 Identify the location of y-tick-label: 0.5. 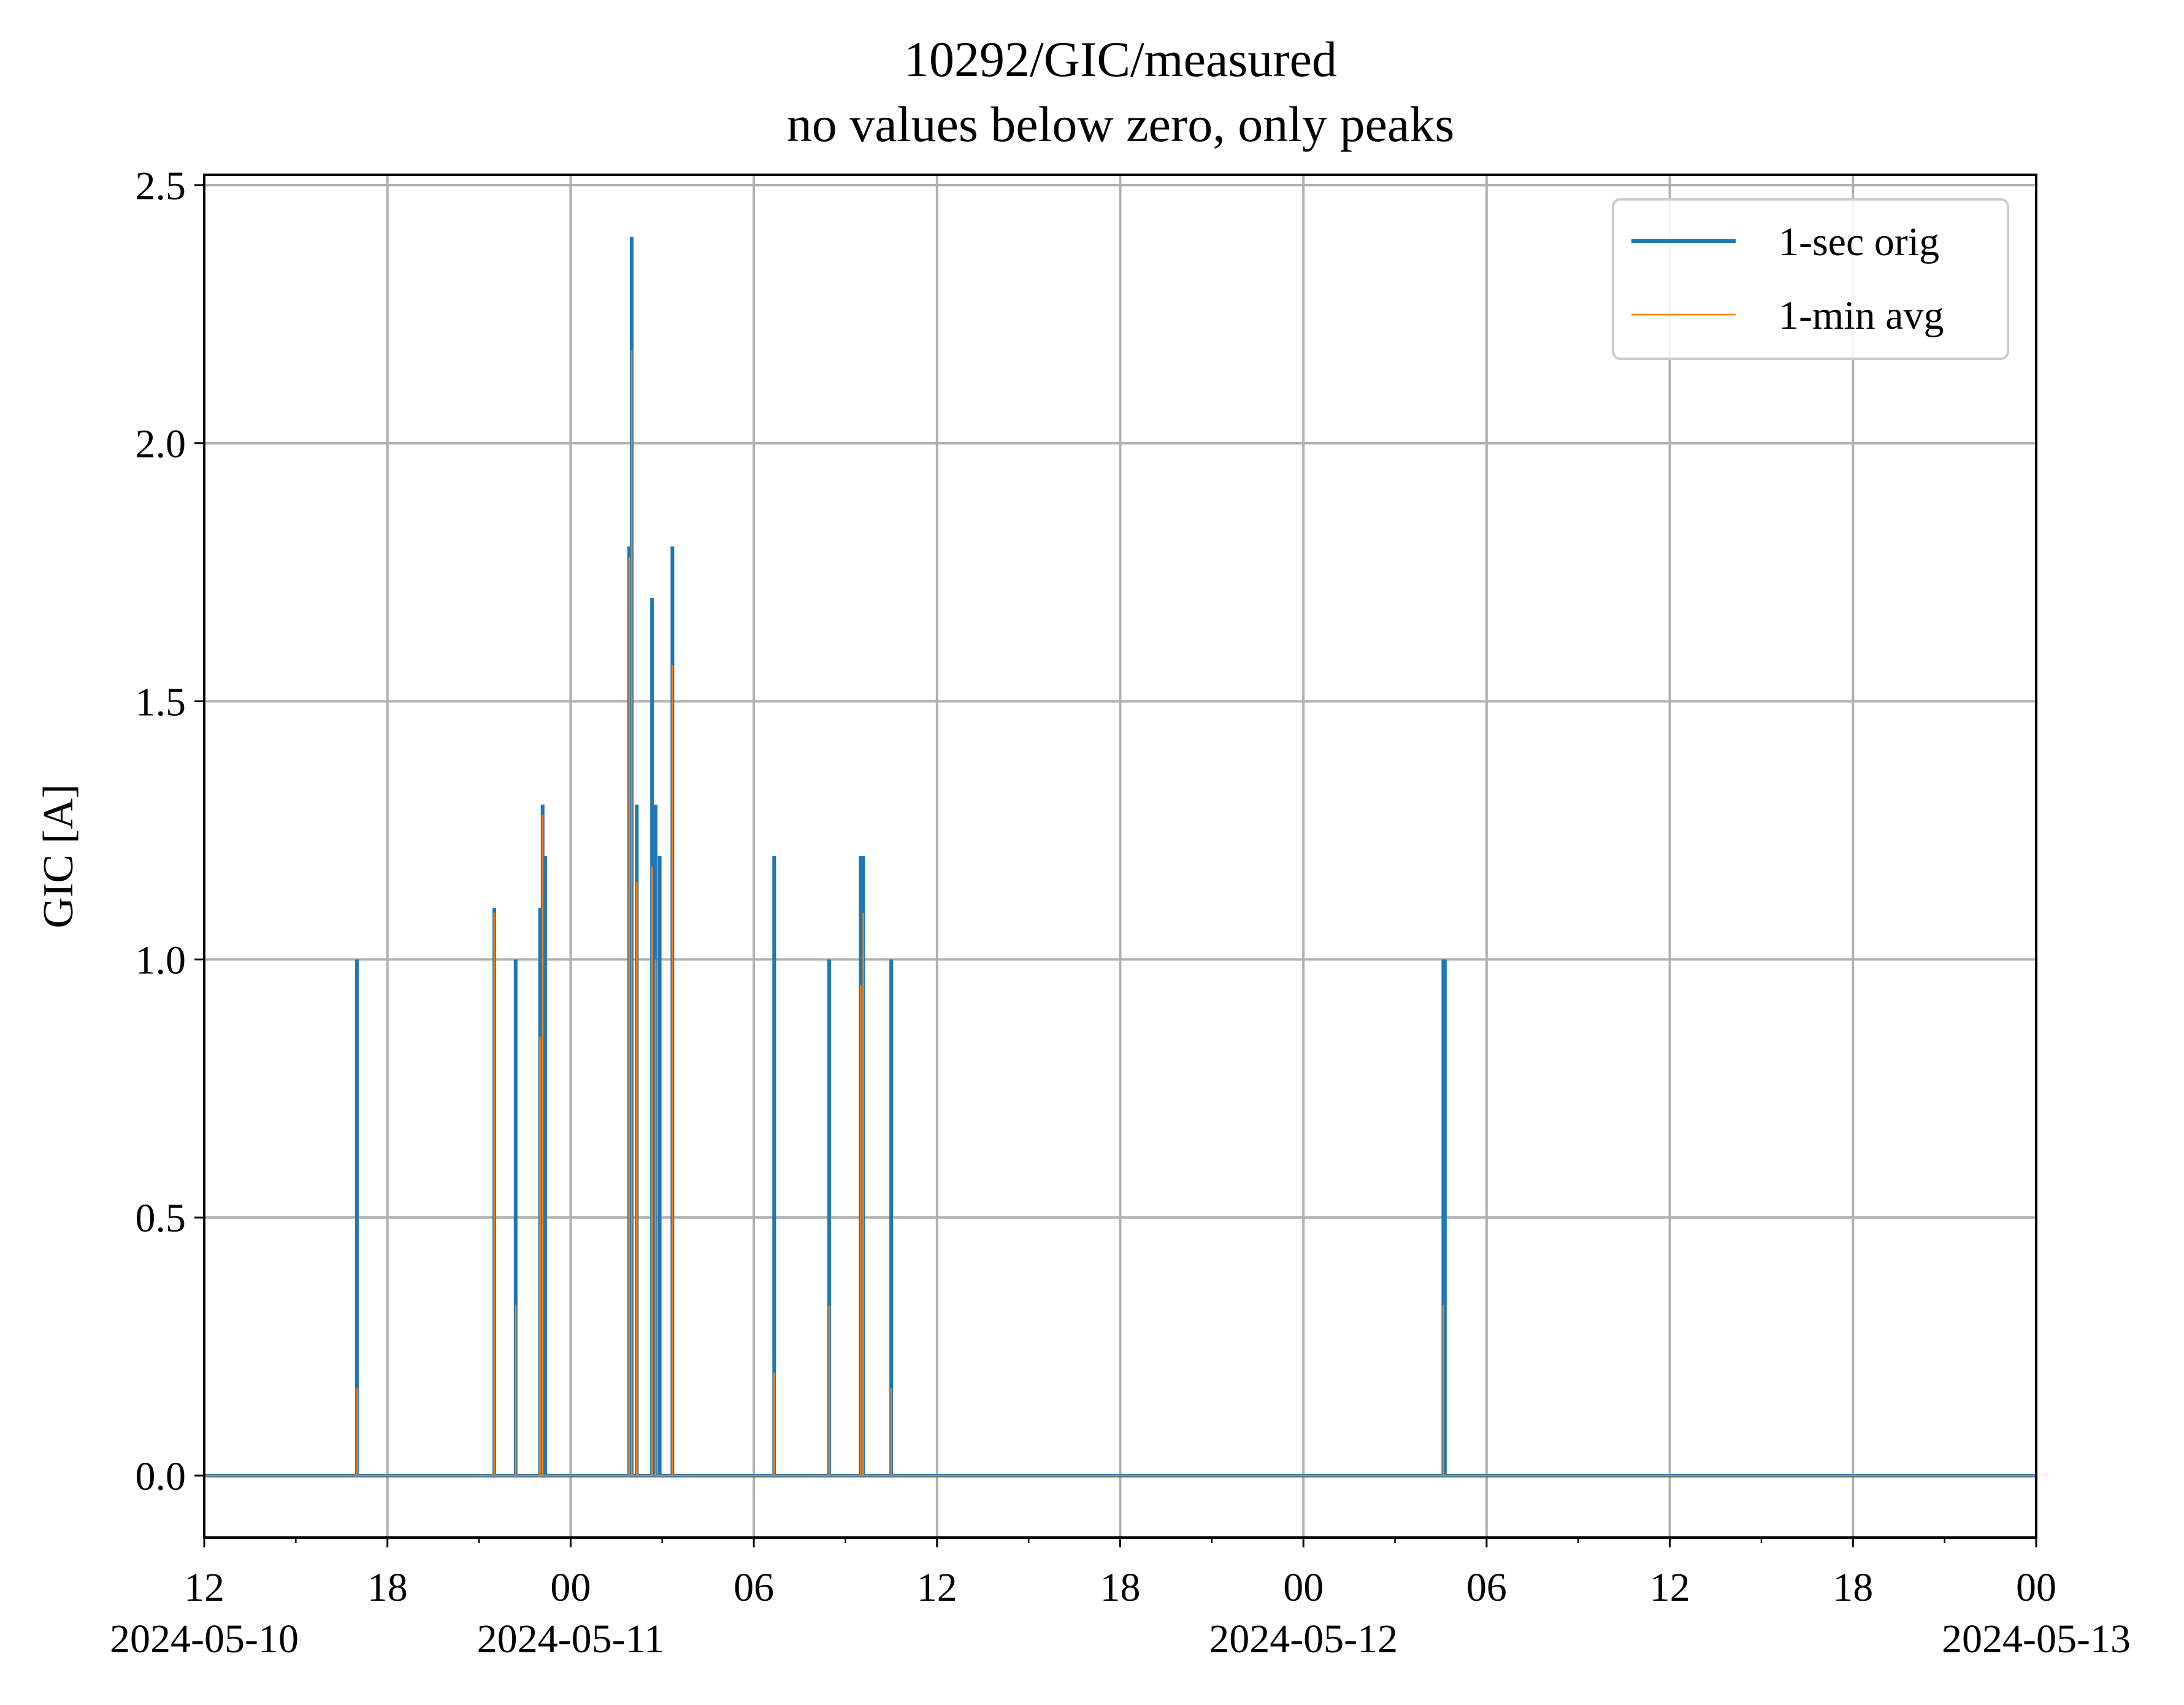
(161, 1218).